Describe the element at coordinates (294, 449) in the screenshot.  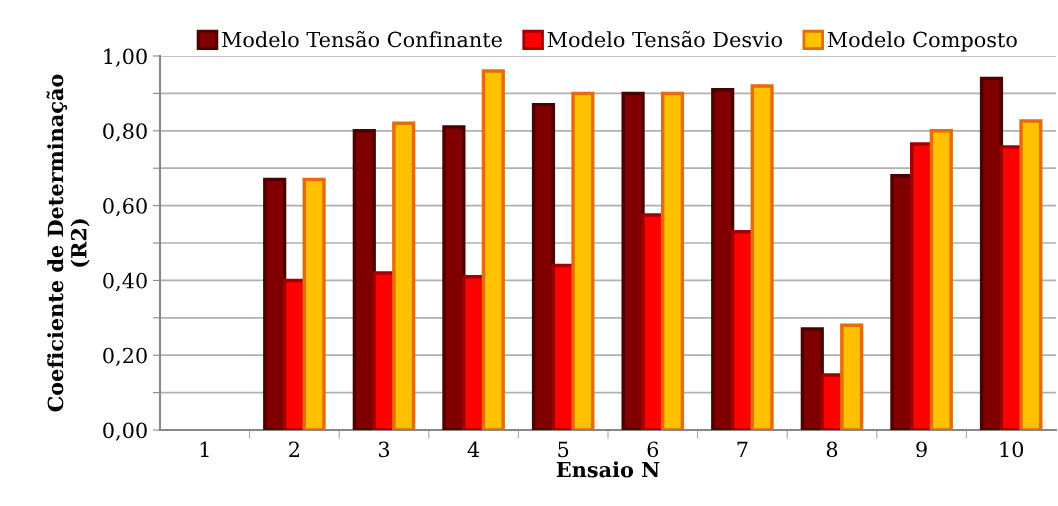
I see `x-tick-label: 2` at that location.